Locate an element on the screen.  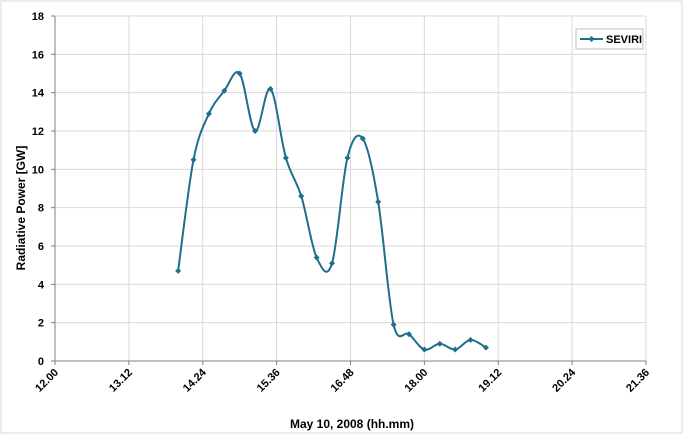
y-tick-label: 12 is located at coordinates (38, 132).